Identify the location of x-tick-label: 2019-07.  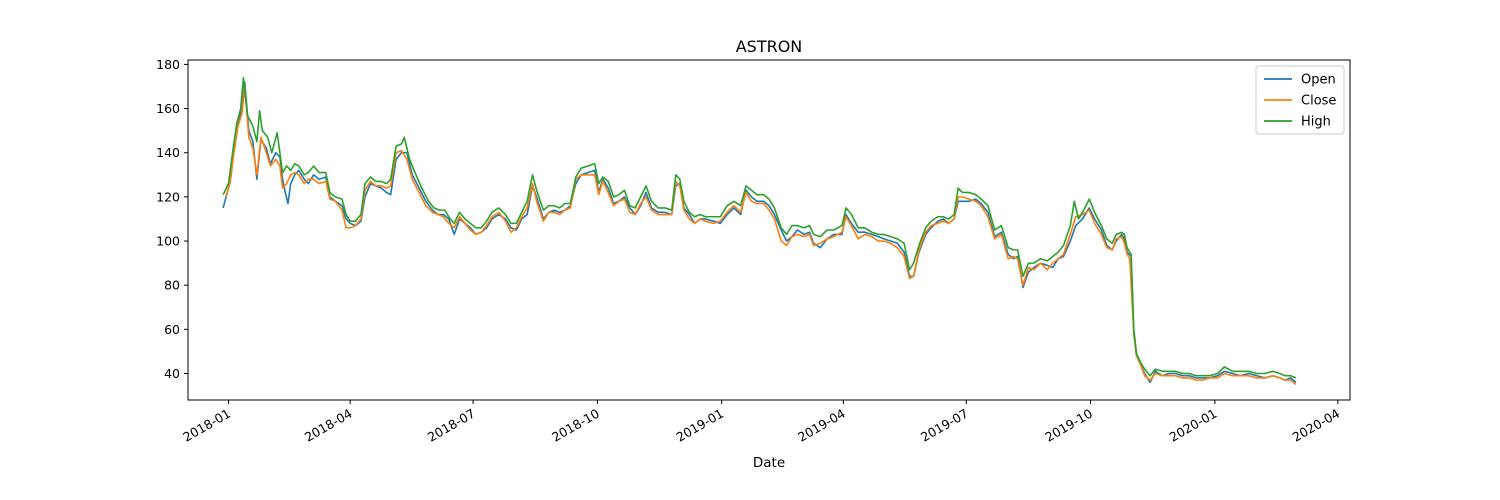
(944, 425).